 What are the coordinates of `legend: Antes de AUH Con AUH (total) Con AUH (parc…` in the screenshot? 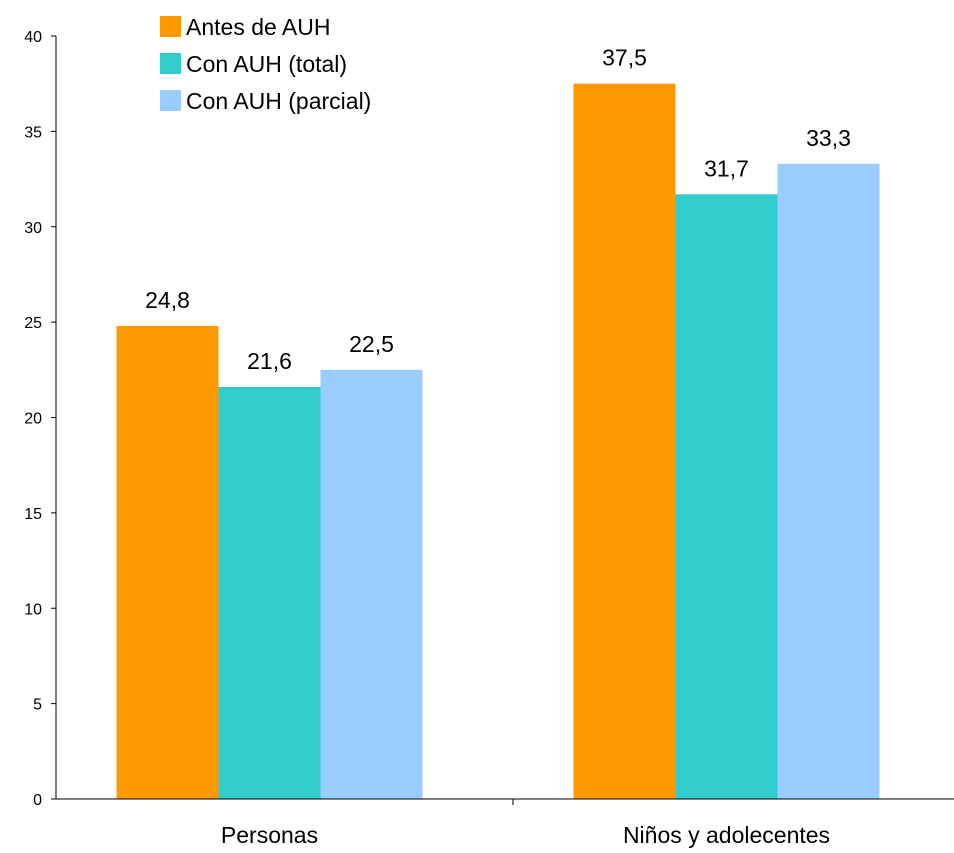 It's located at (265, 64).